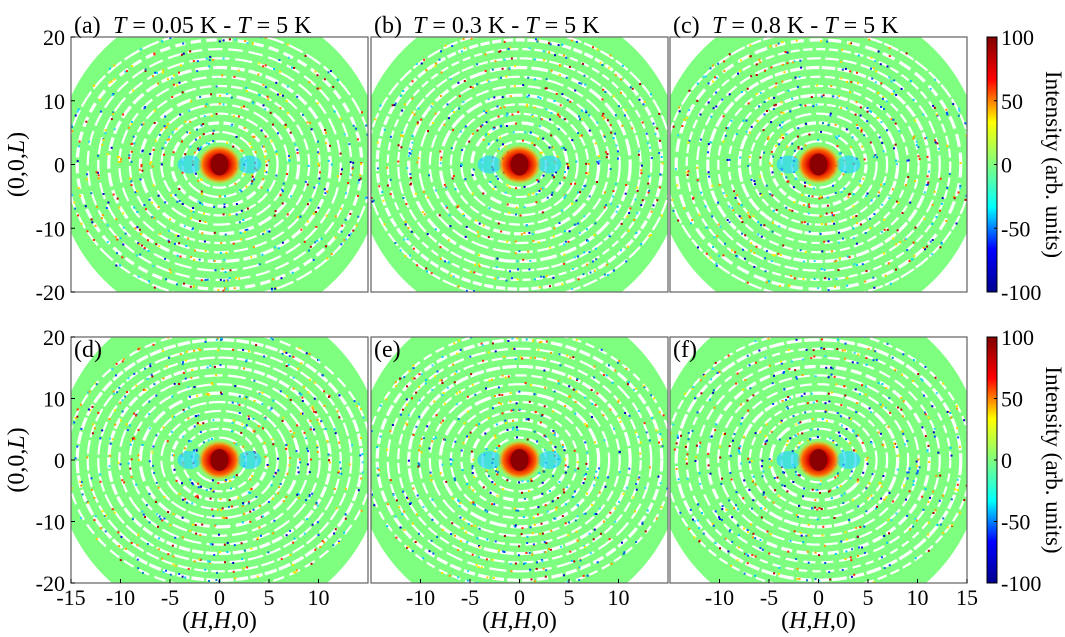 The height and width of the screenshot is (637, 1065). Describe the element at coordinates (489, 164) in the screenshot. I see `side-lobe` at that location.